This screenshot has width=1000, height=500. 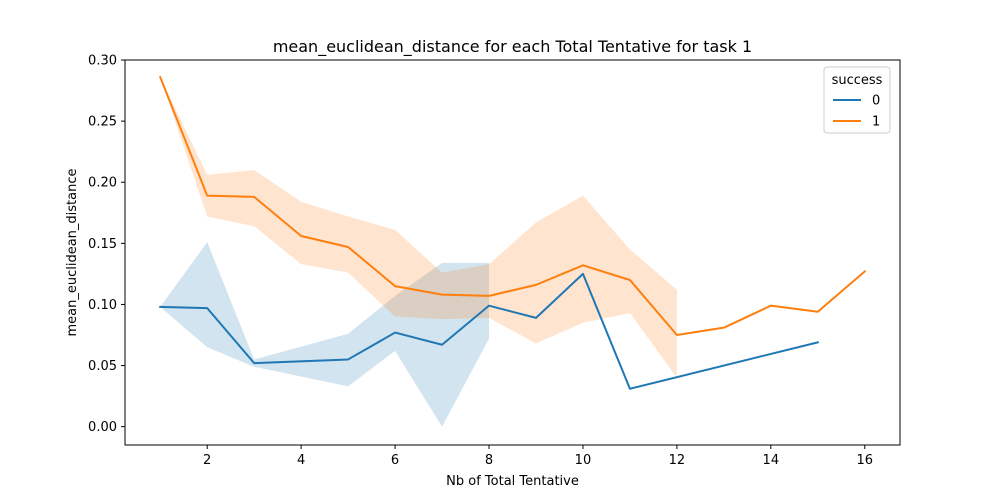 What do you see at coordinates (857, 80) in the screenshot?
I see `legend-title: success` at bounding box center [857, 80].